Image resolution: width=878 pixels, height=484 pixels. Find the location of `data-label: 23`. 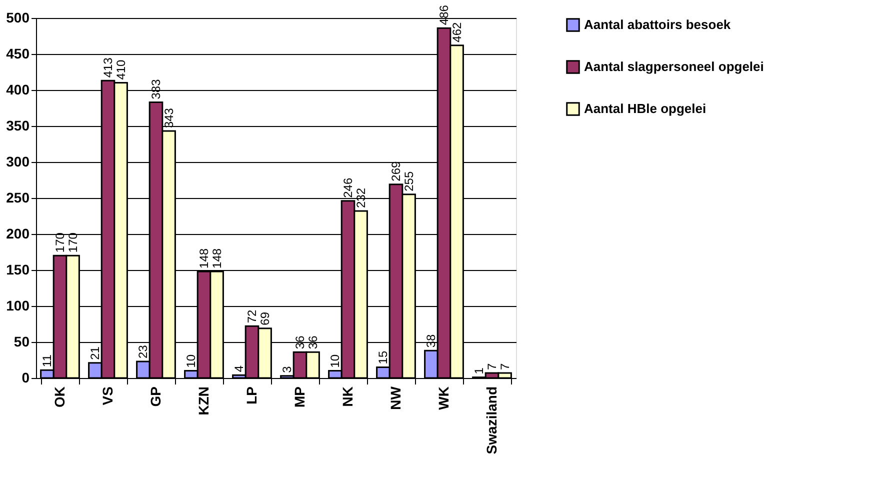

data-label: 23 is located at coordinates (143, 351).